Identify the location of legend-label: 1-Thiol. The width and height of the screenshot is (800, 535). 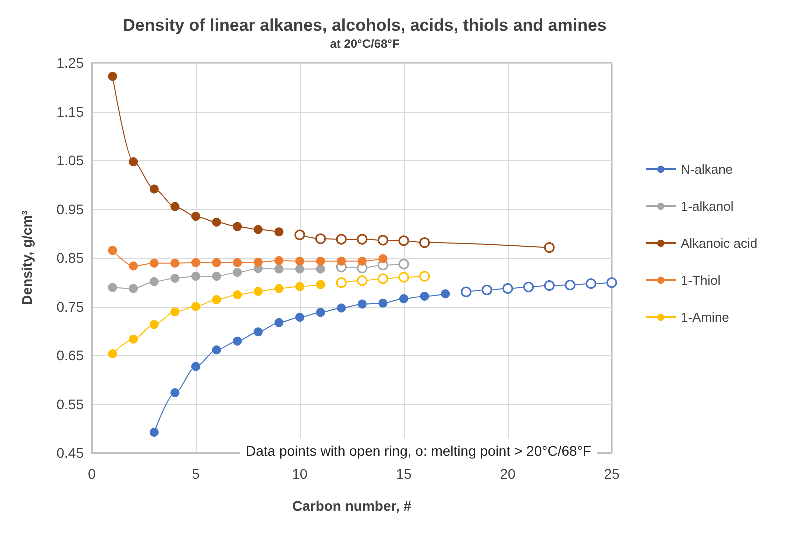
(701, 280).